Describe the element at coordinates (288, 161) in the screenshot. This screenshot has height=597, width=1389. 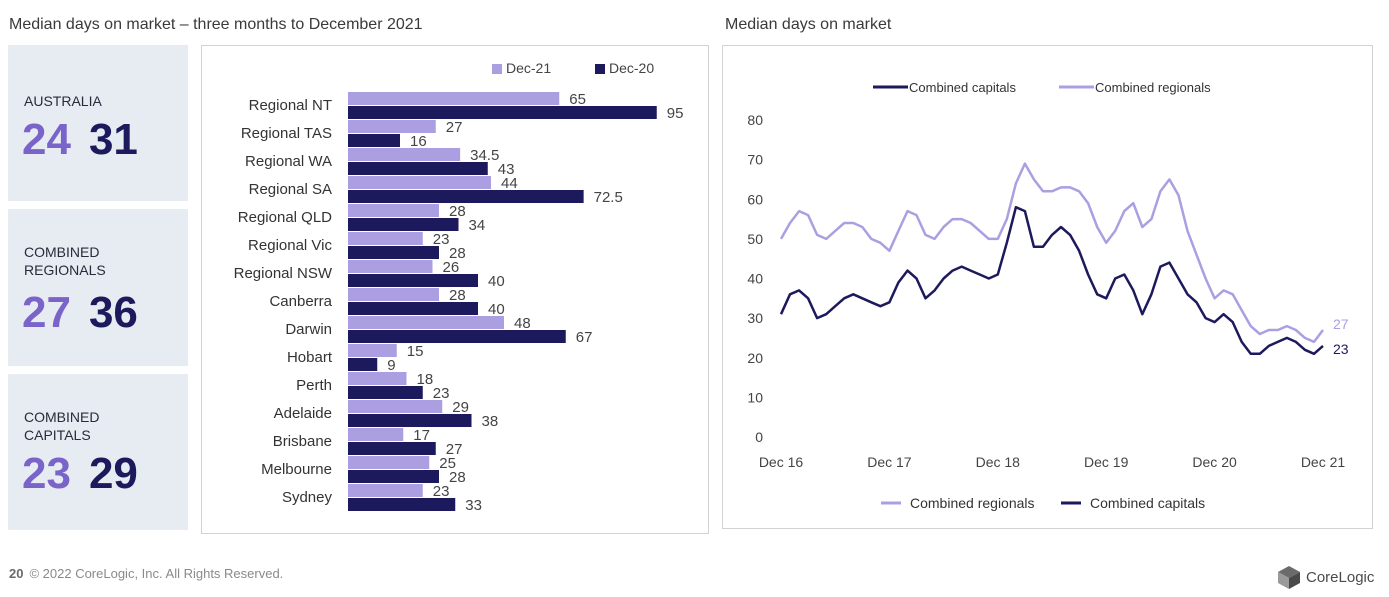
I see `category-label: Regional WA` at that location.